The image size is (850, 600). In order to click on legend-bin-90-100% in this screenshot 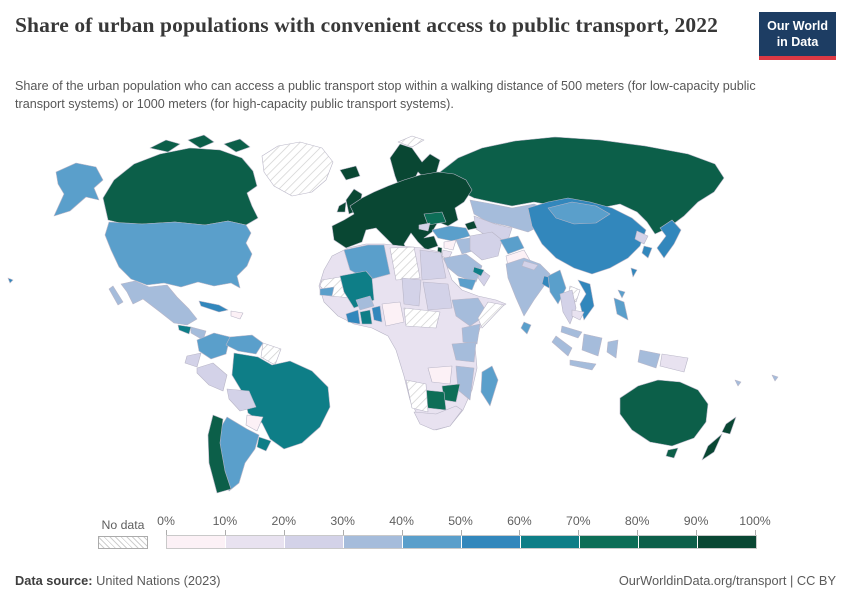, I will do `click(726, 542)`.